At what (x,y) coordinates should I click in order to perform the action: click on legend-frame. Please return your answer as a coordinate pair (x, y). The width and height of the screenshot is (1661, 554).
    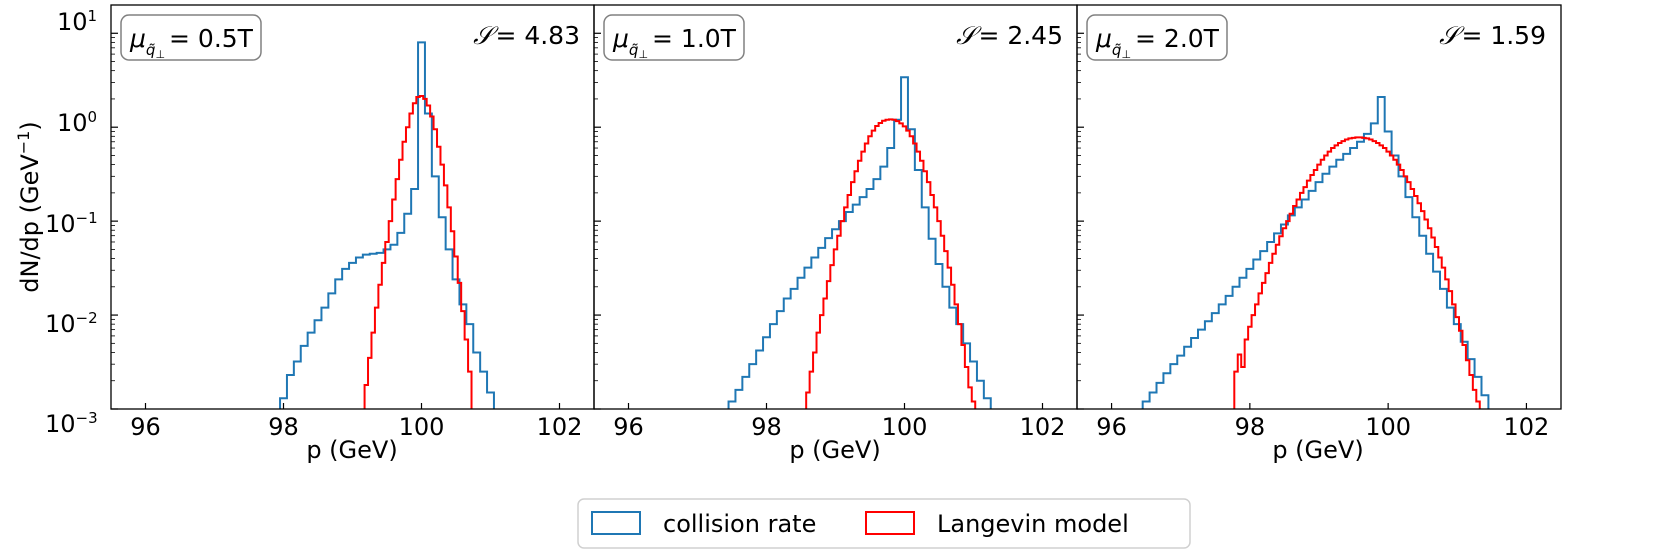
    Looking at the image, I should click on (884, 523).